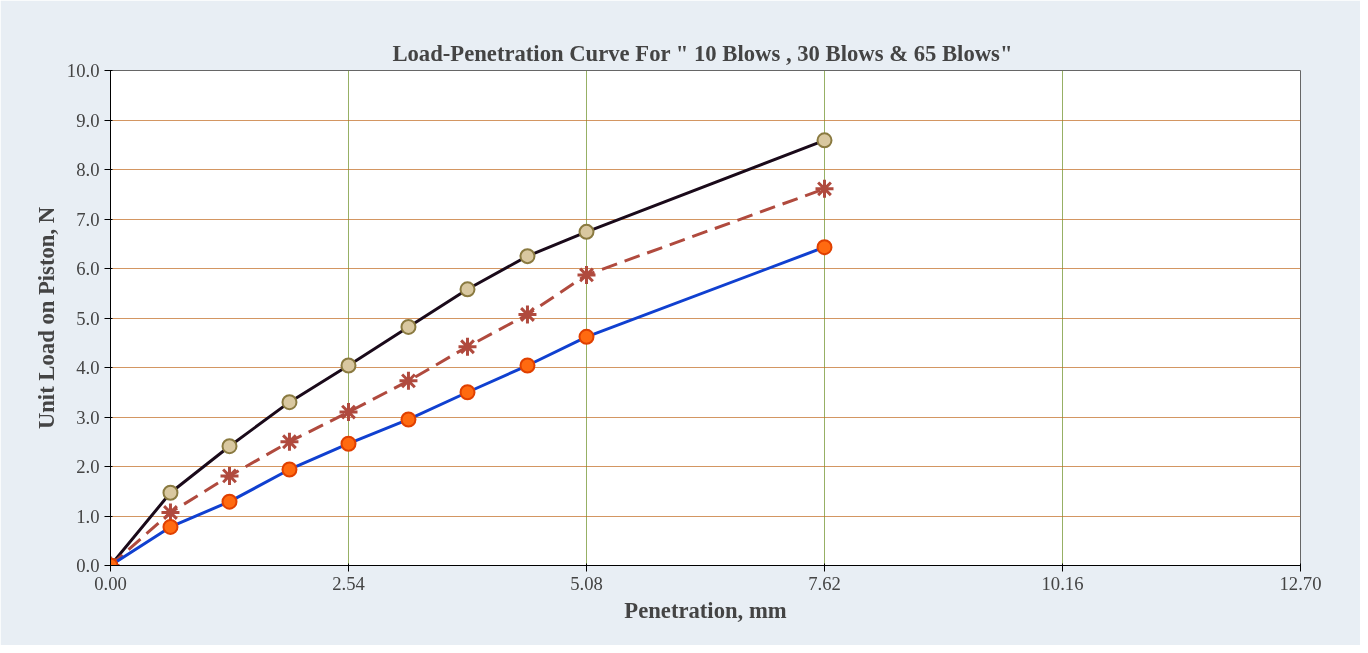 Image resolution: width=1368 pixels, height=653 pixels. Describe the element at coordinates (83, 70) in the screenshot. I see `y-tick-label: 10.0` at that location.